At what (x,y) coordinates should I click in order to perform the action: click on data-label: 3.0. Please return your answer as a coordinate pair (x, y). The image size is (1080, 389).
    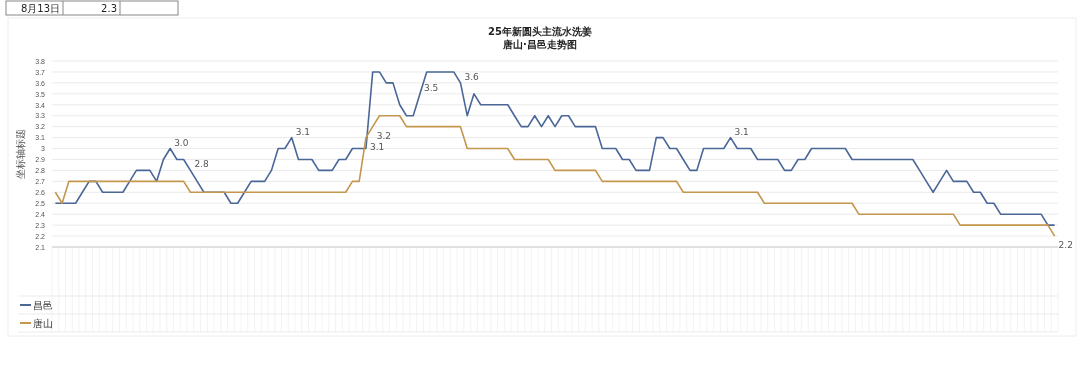
    Looking at the image, I should click on (181, 142).